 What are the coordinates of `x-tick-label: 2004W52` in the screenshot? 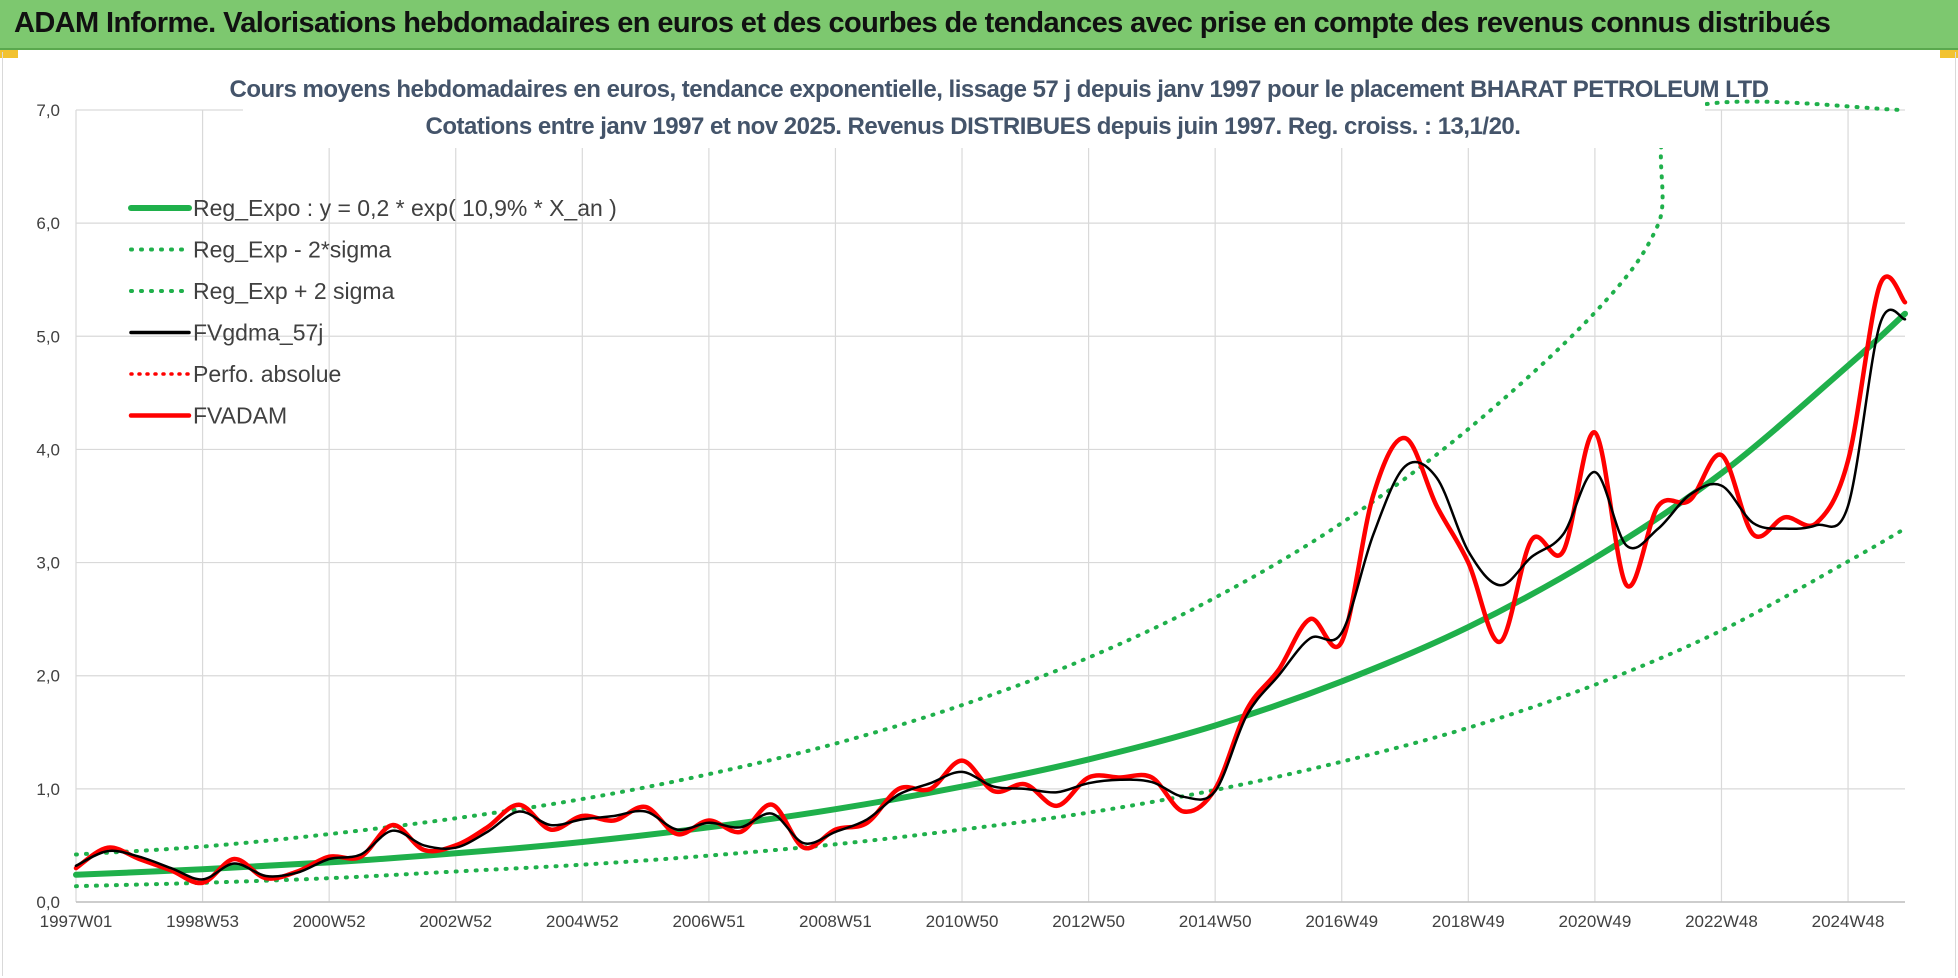 It's located at (582, 921).